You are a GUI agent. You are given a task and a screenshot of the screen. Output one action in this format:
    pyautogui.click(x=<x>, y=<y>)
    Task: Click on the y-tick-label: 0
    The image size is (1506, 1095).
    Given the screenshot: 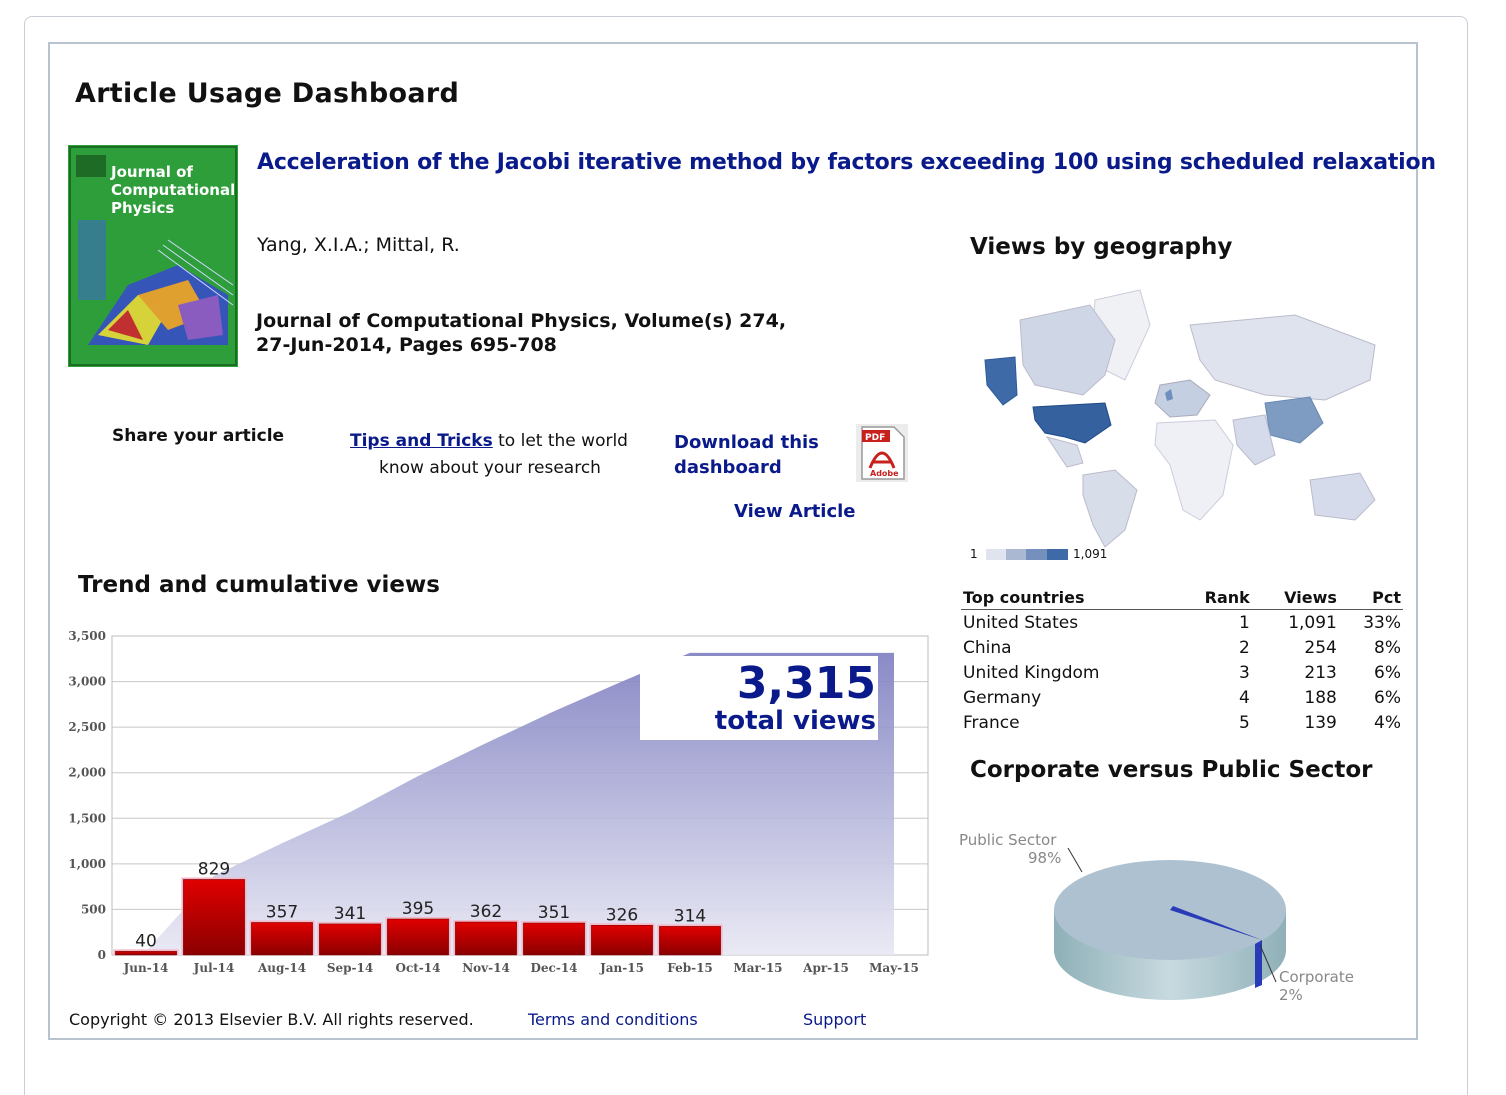 What is the action you would take?
    pyautogui.click(x=102, y=955)
    